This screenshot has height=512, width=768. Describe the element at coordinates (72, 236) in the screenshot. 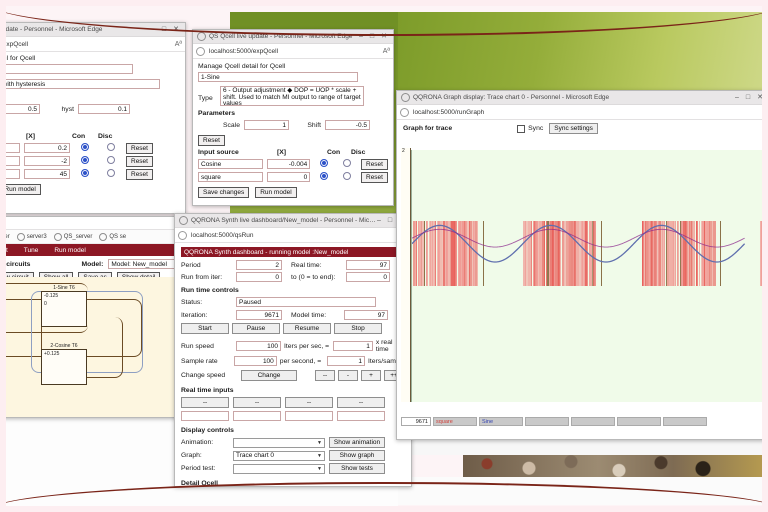

I see `bookmark-item: QS_server` at that location.